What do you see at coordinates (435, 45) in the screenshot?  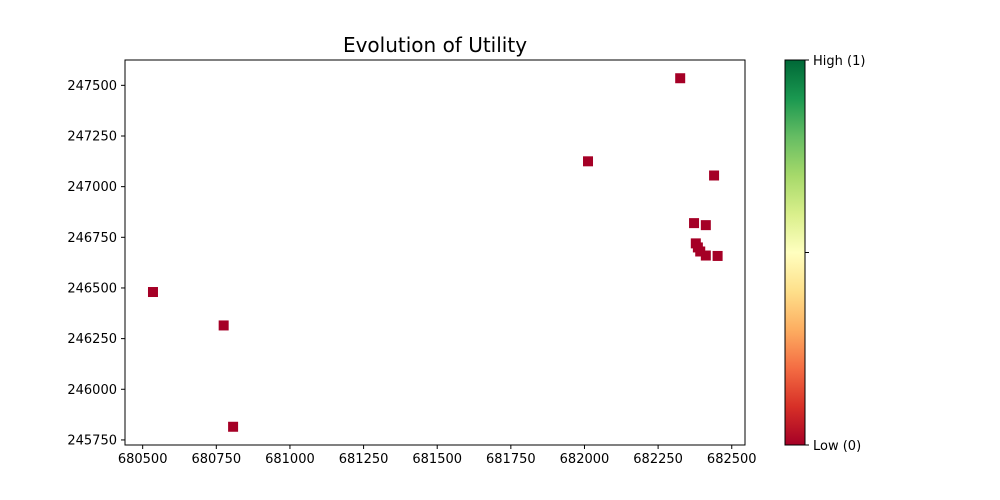 I see `chart-title: Evolution of Utility` at bounding box center [435, 45].